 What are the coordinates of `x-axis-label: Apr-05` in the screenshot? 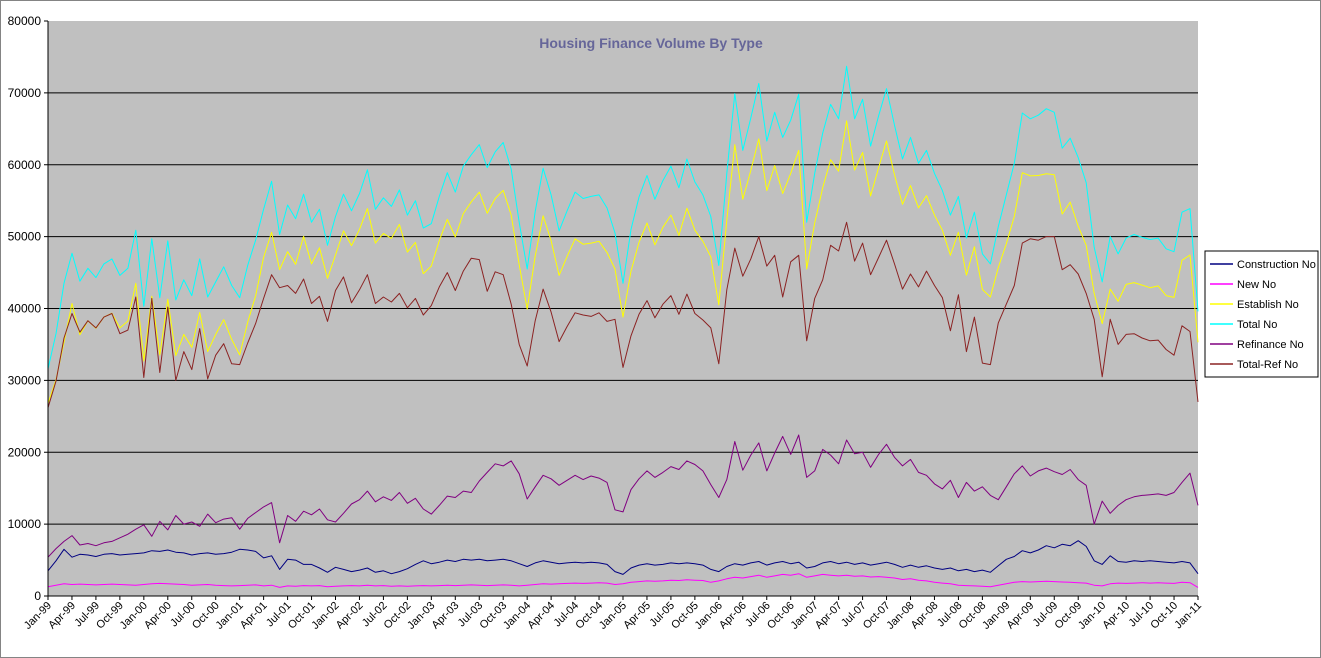 It's located at (637, 616).